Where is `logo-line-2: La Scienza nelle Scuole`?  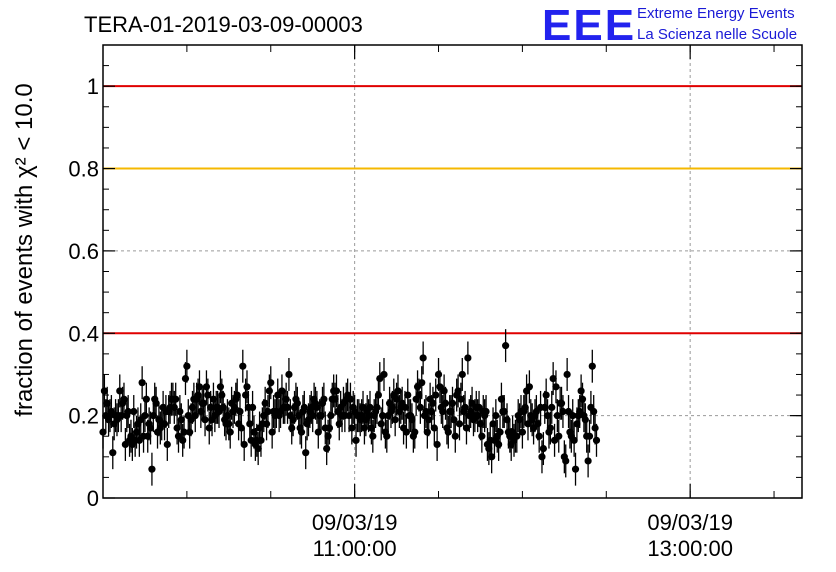
logo-line-2: La Scienza nelle Scuole is located at coordinates (717, 34).